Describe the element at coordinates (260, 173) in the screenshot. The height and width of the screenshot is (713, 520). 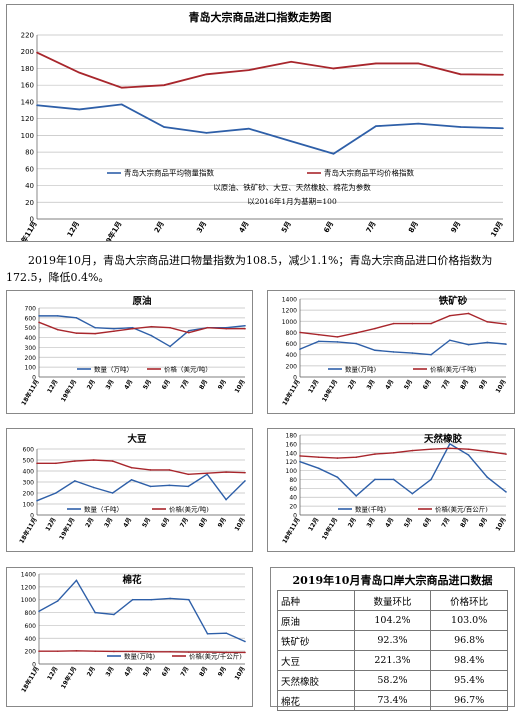
I see `legend: 青岛大宗商品平均物量指数 青岛大宗商品平均价格指数` at that location.